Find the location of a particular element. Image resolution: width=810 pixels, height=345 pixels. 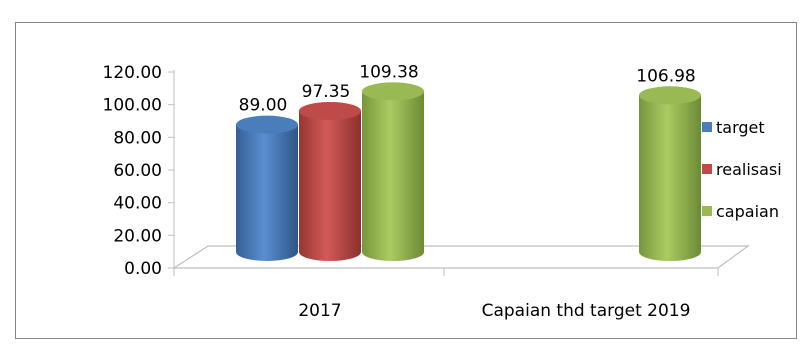

y-tick-label: 60.00 is located at coordinates (137, 171).